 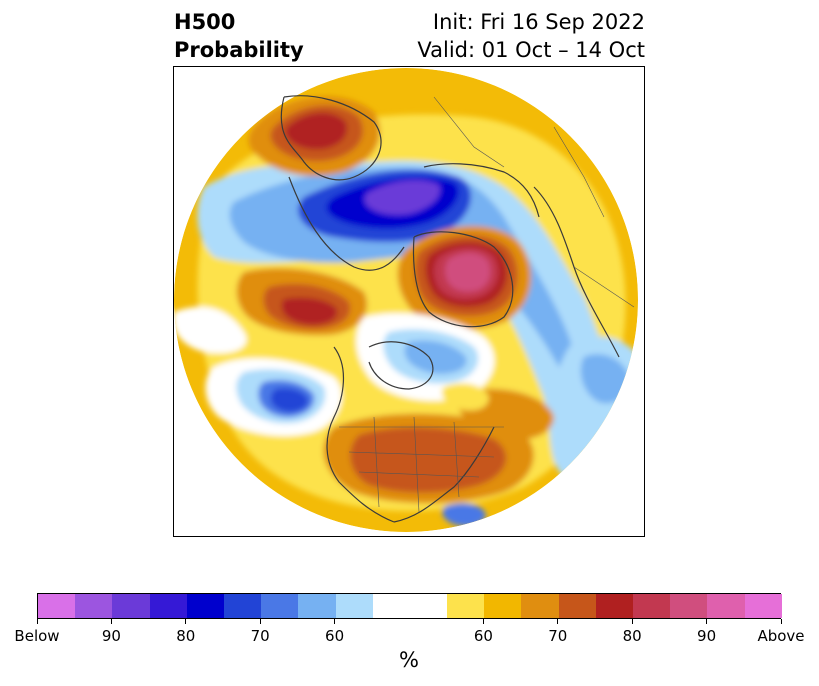 I want to click on title-variable: H500, so click(x=205, y=22).